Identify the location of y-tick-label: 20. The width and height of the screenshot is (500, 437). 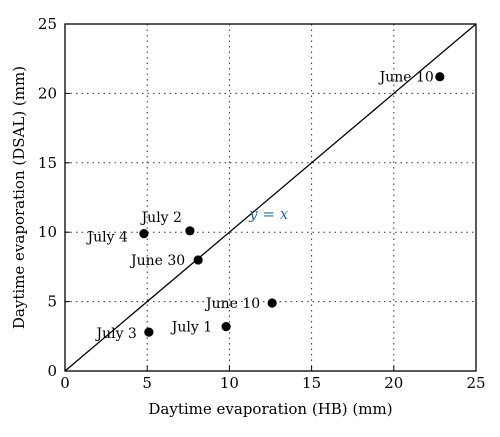
(47, 93).